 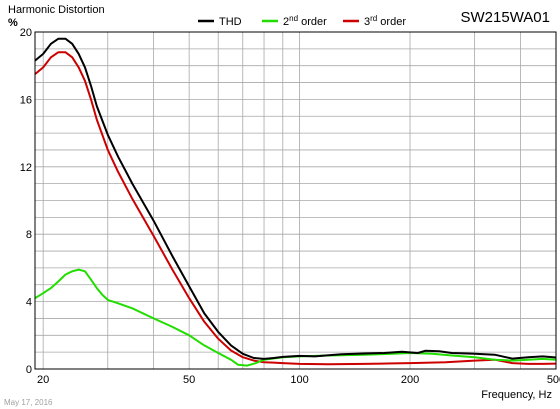 I want to click on y-tick-label: 16, so click(x=26, y=100).